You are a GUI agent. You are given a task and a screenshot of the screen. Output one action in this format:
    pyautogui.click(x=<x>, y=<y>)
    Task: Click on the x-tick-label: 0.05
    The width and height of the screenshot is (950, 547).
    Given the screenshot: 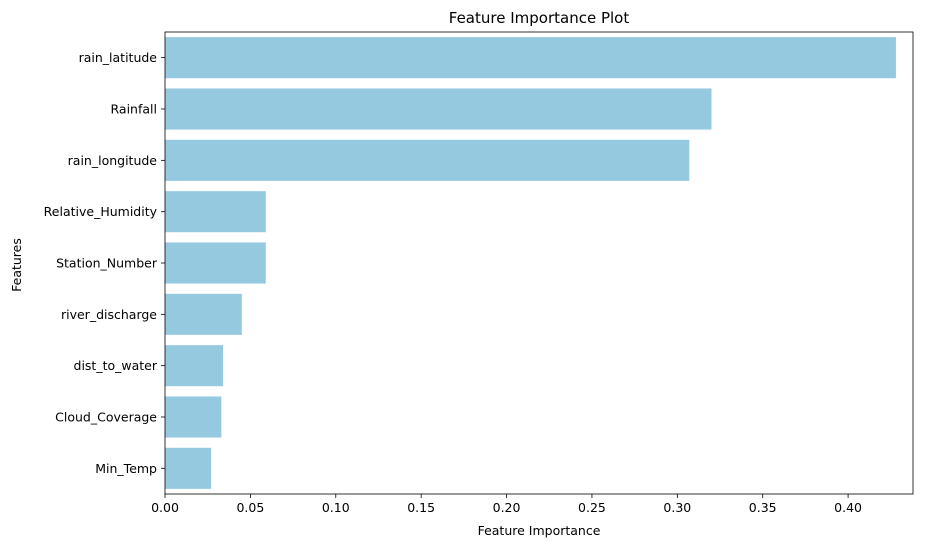 What is the action you would take?
    pyautogui.click(x=250, y=507)
    